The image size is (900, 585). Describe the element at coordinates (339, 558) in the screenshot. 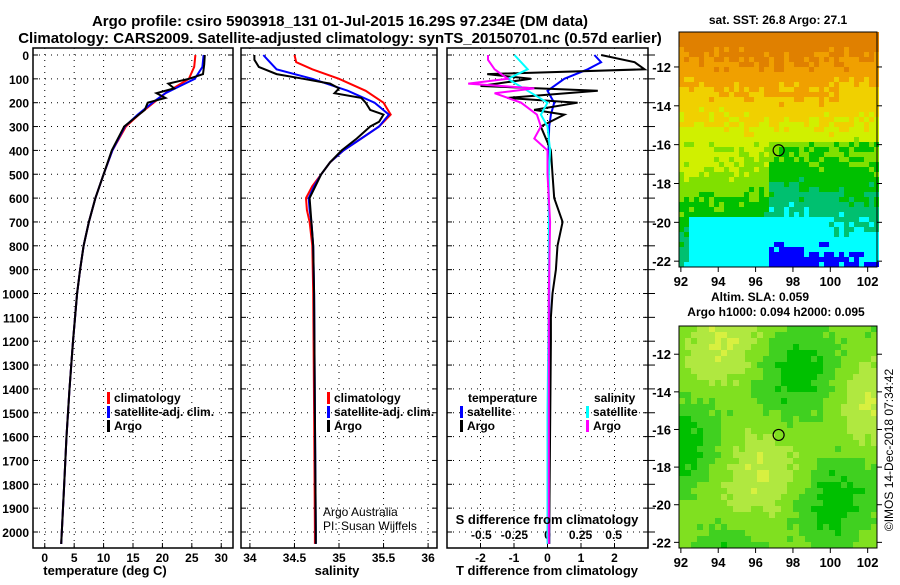

I see `x-tick-label: 35` at that location.